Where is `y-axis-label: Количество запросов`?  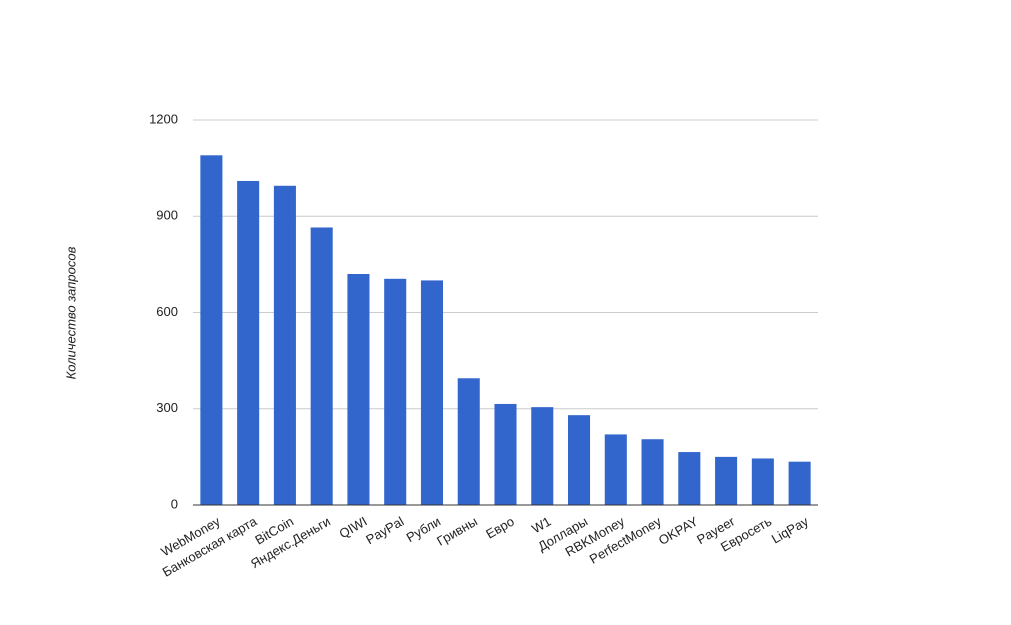 y-axis-label: Количество запросов is located at coordinates (70, 312).